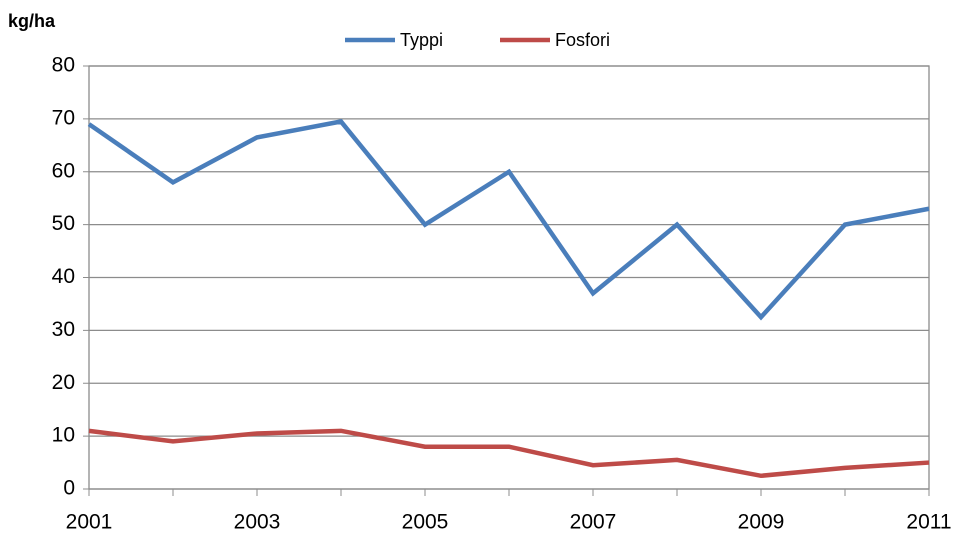 This screenshot has width=954, height=536. I want to click on x-tick-label: 2011, so click(928, 522).